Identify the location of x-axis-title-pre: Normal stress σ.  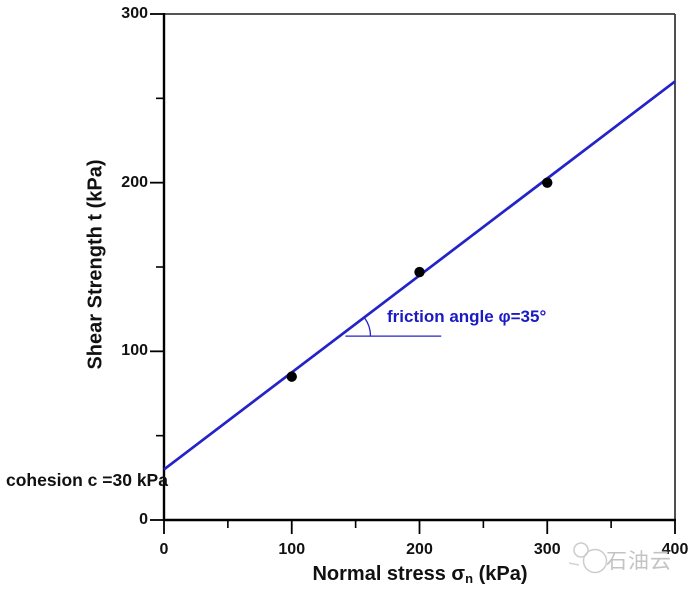
(389, 574).